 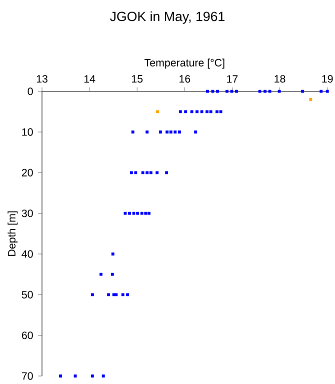 What do you see at coordinates (90, 79) in the screenshot?
I see `x-tick-label: 14` at bounding box center [90, 79].